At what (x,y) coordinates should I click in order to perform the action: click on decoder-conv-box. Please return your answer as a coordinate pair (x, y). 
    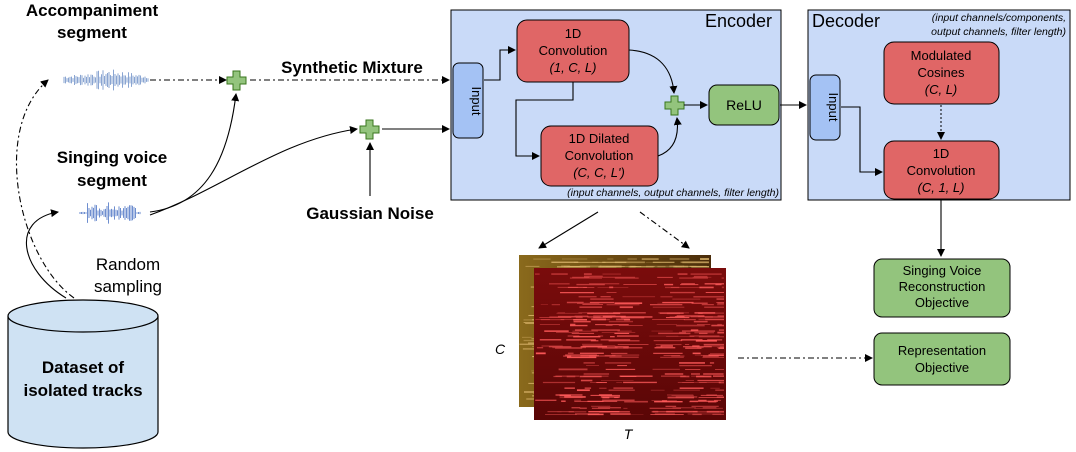
    Looking at the image, I should click on (941, 170).